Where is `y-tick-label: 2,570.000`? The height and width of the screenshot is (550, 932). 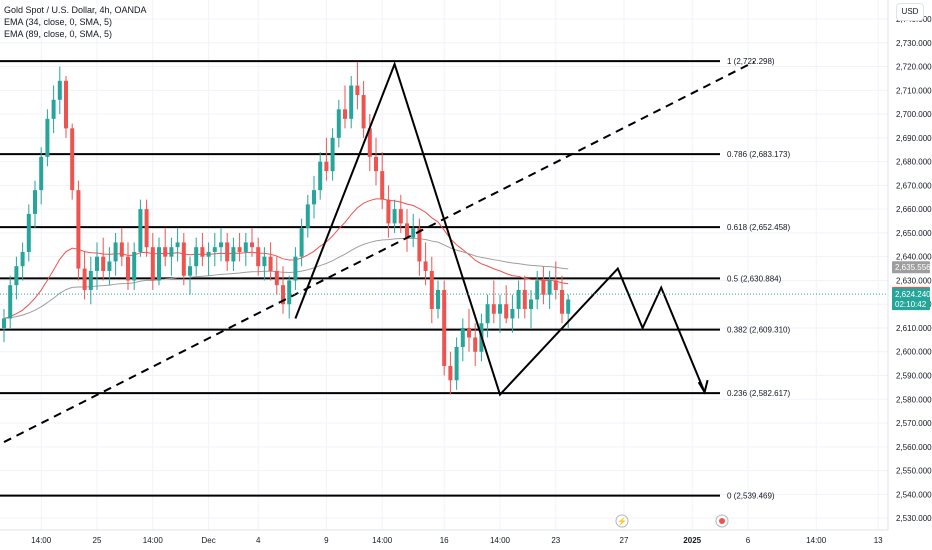
y-tick-label: 2,570.000 is located at coordinates (914, 423).